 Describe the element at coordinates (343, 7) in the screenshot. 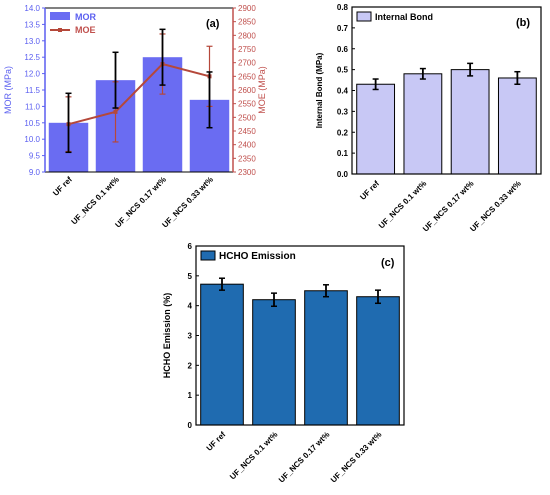

I see `y-tick-label: 0.8` at that location.